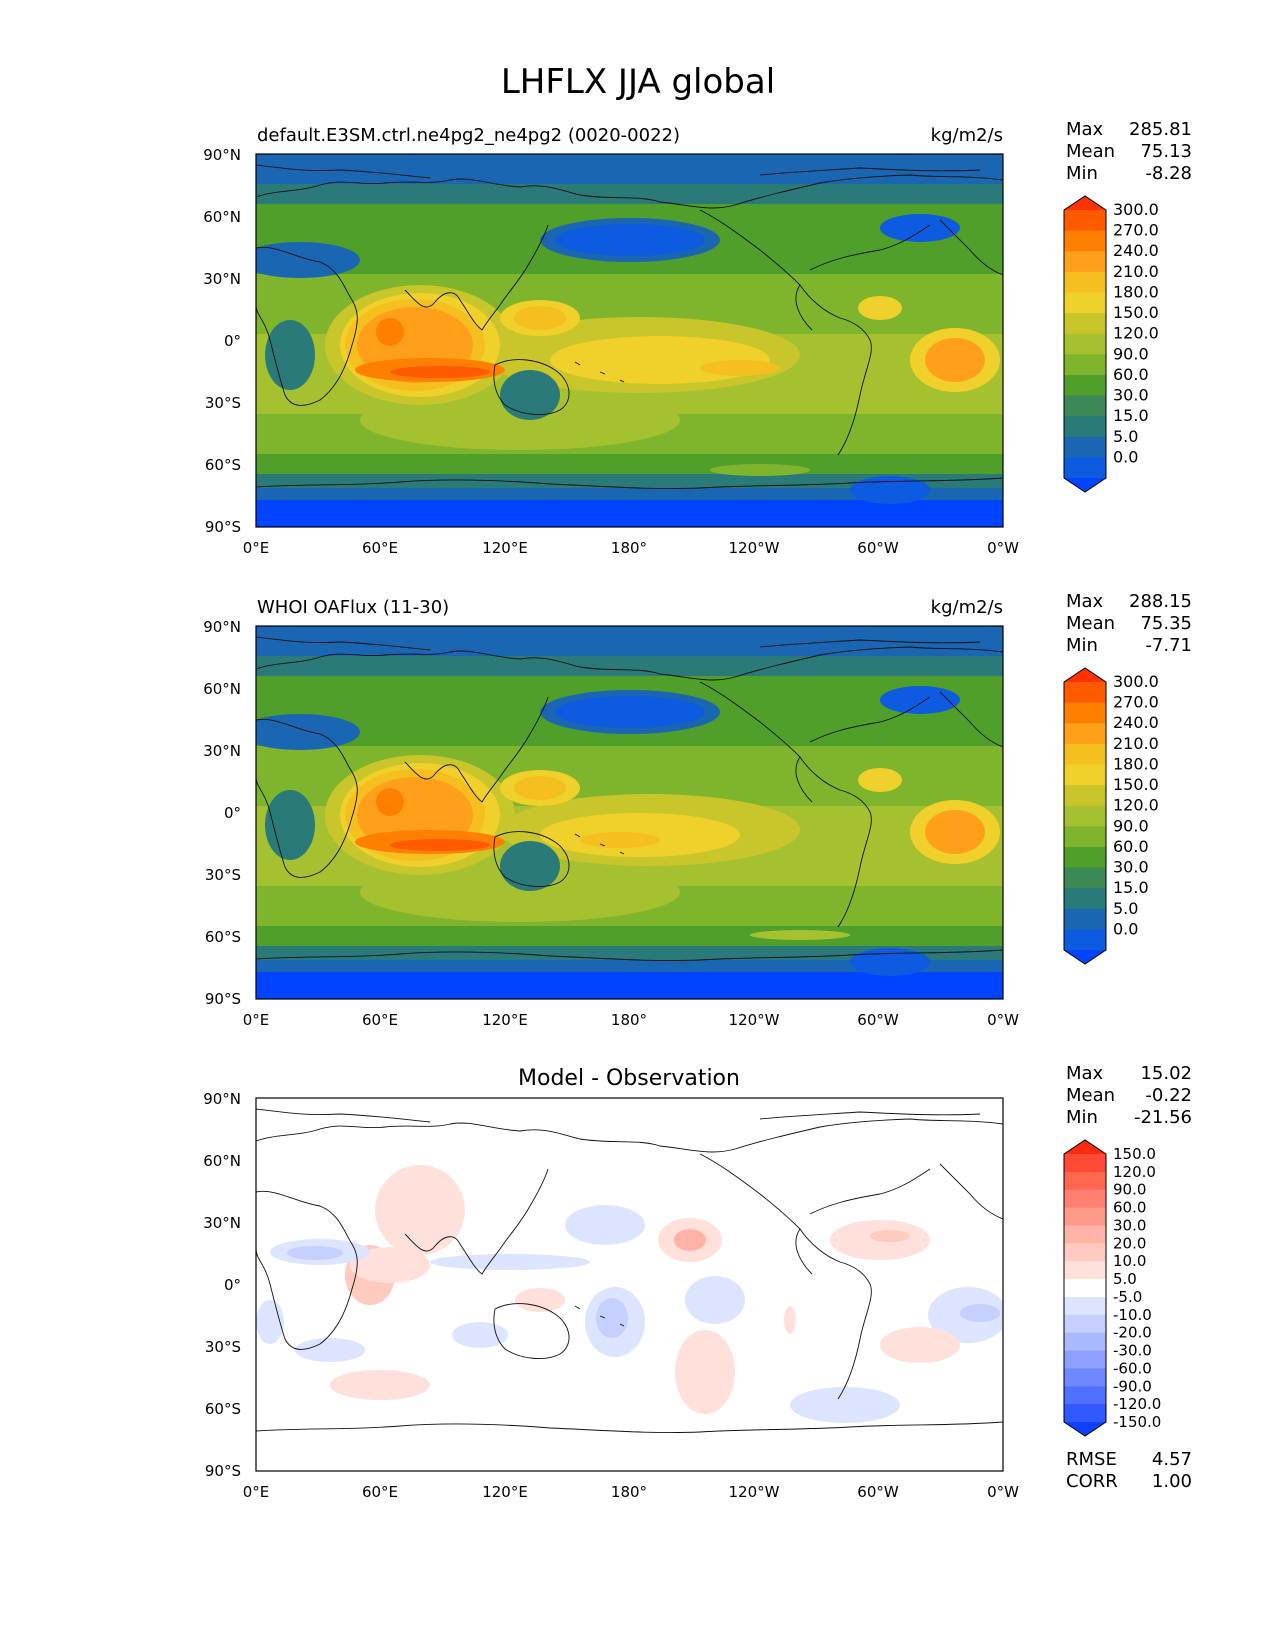  I want to click on colorbar-tick-label: 30.0, so click(1129, 1225).